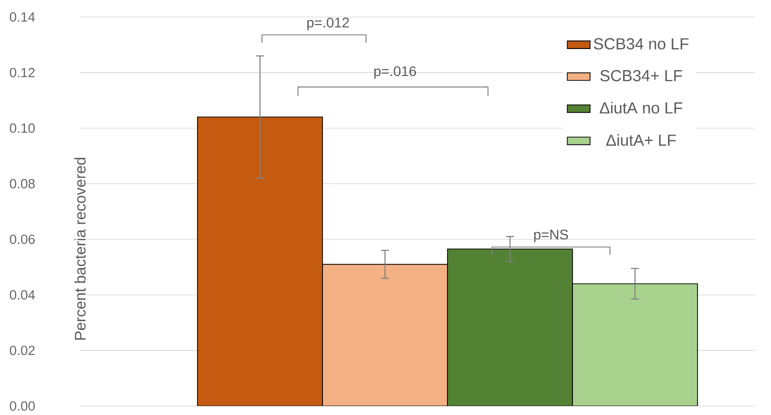 The width and height of the screenshot is (771, 415). Describe the element at coordinates (22, 128) in the screenshot. I see `y-tick-label: 0.10` at that location.